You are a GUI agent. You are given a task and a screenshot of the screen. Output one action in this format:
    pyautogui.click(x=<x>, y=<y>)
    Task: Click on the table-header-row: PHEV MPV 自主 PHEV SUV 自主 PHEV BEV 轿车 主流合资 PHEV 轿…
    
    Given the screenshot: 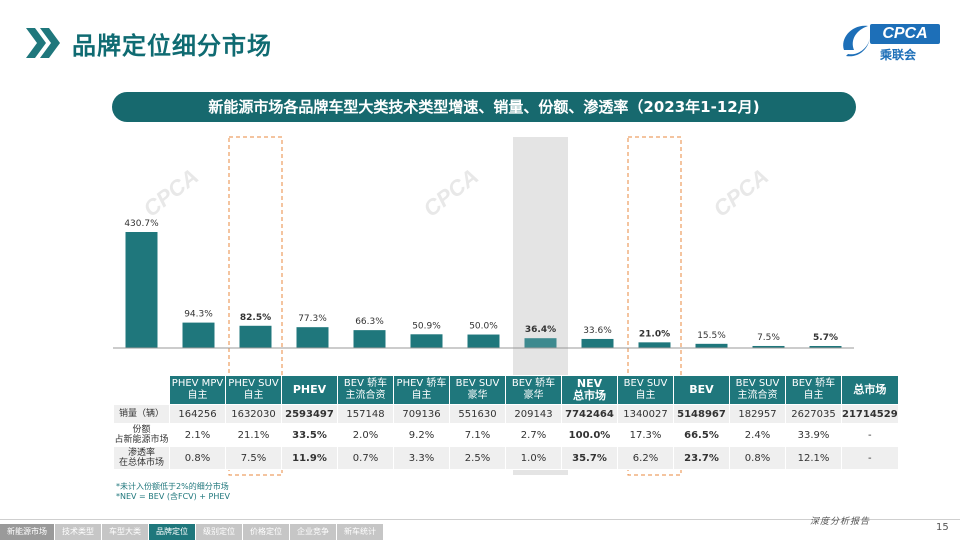 What is the action you would take?
    pyautogui.click(x=506, y=390)
    